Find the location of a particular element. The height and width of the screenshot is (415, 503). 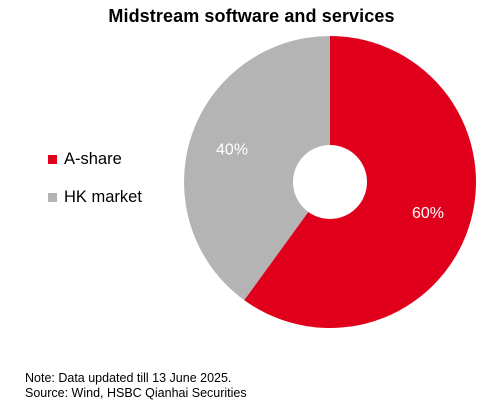

legend-item-hk-market: HK market is located at coordinates (95, 197).